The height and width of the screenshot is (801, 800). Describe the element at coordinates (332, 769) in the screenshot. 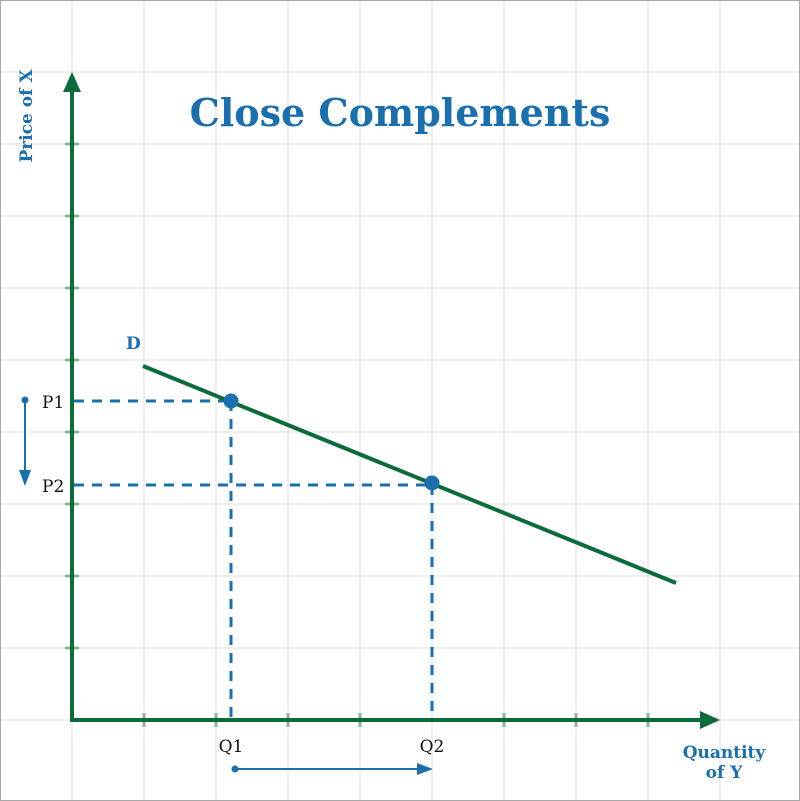

I see `quantity-increase-arrow-icon` at that location.